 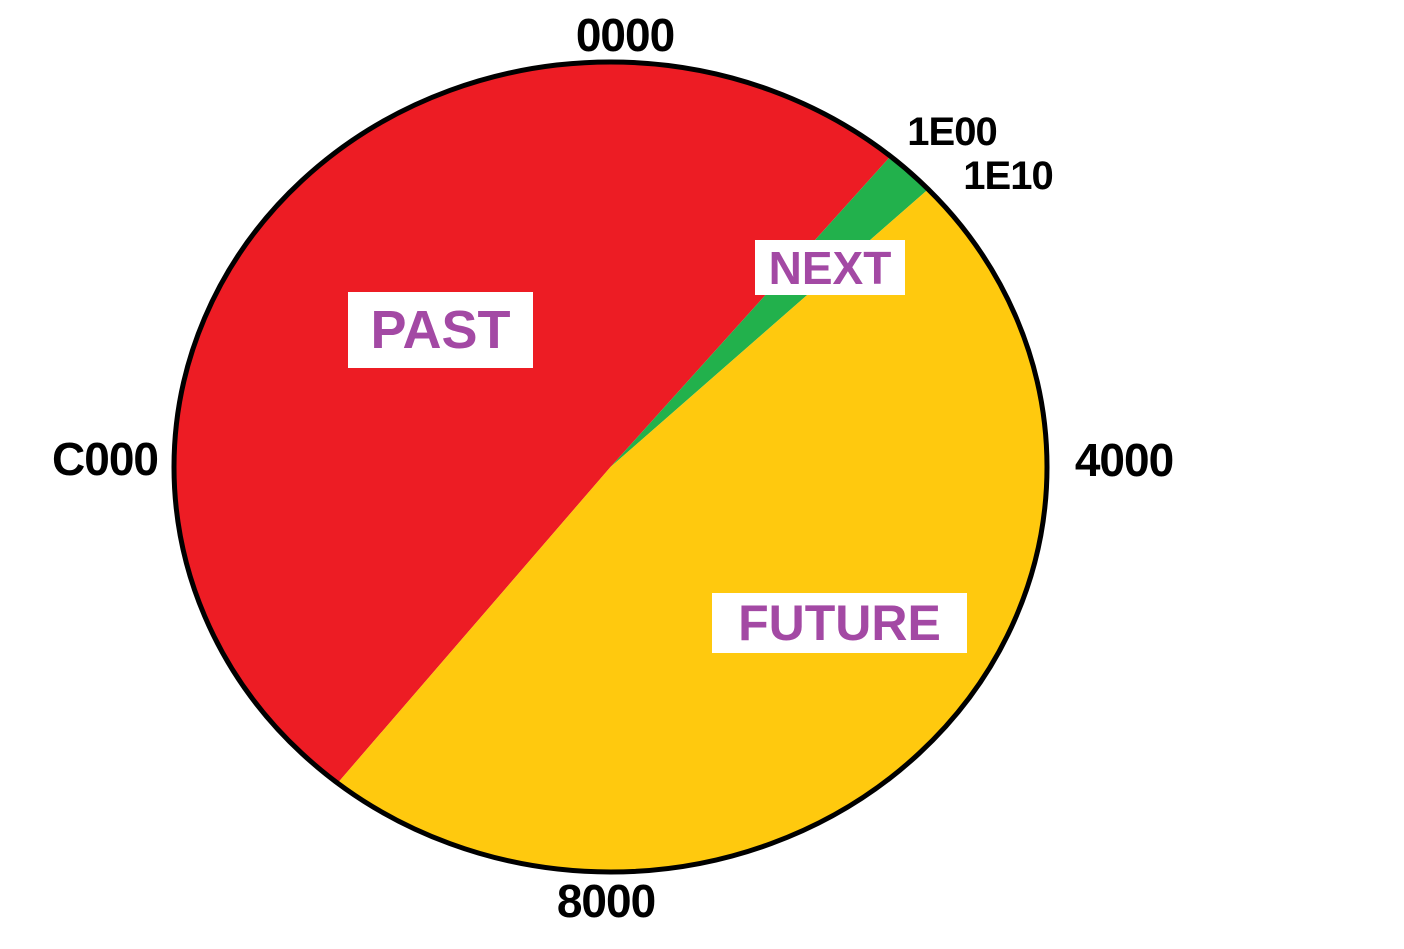 I want to click on region-label-next: NEXT, so click(x=830, y=267).